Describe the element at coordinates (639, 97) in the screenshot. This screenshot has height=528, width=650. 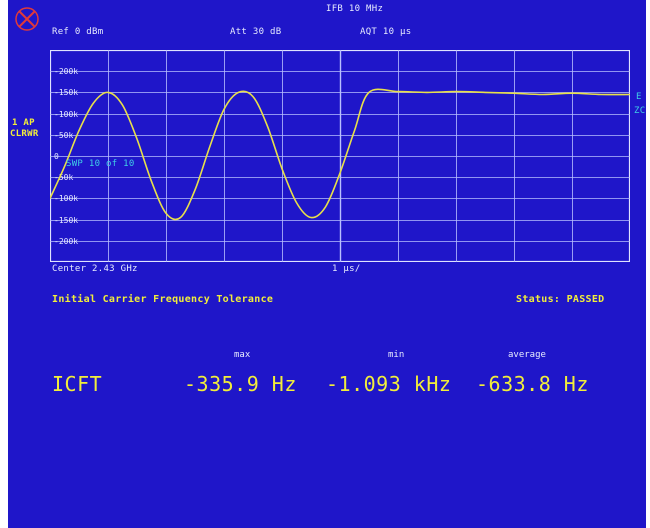
I see `side-flag-1: E` at that location.